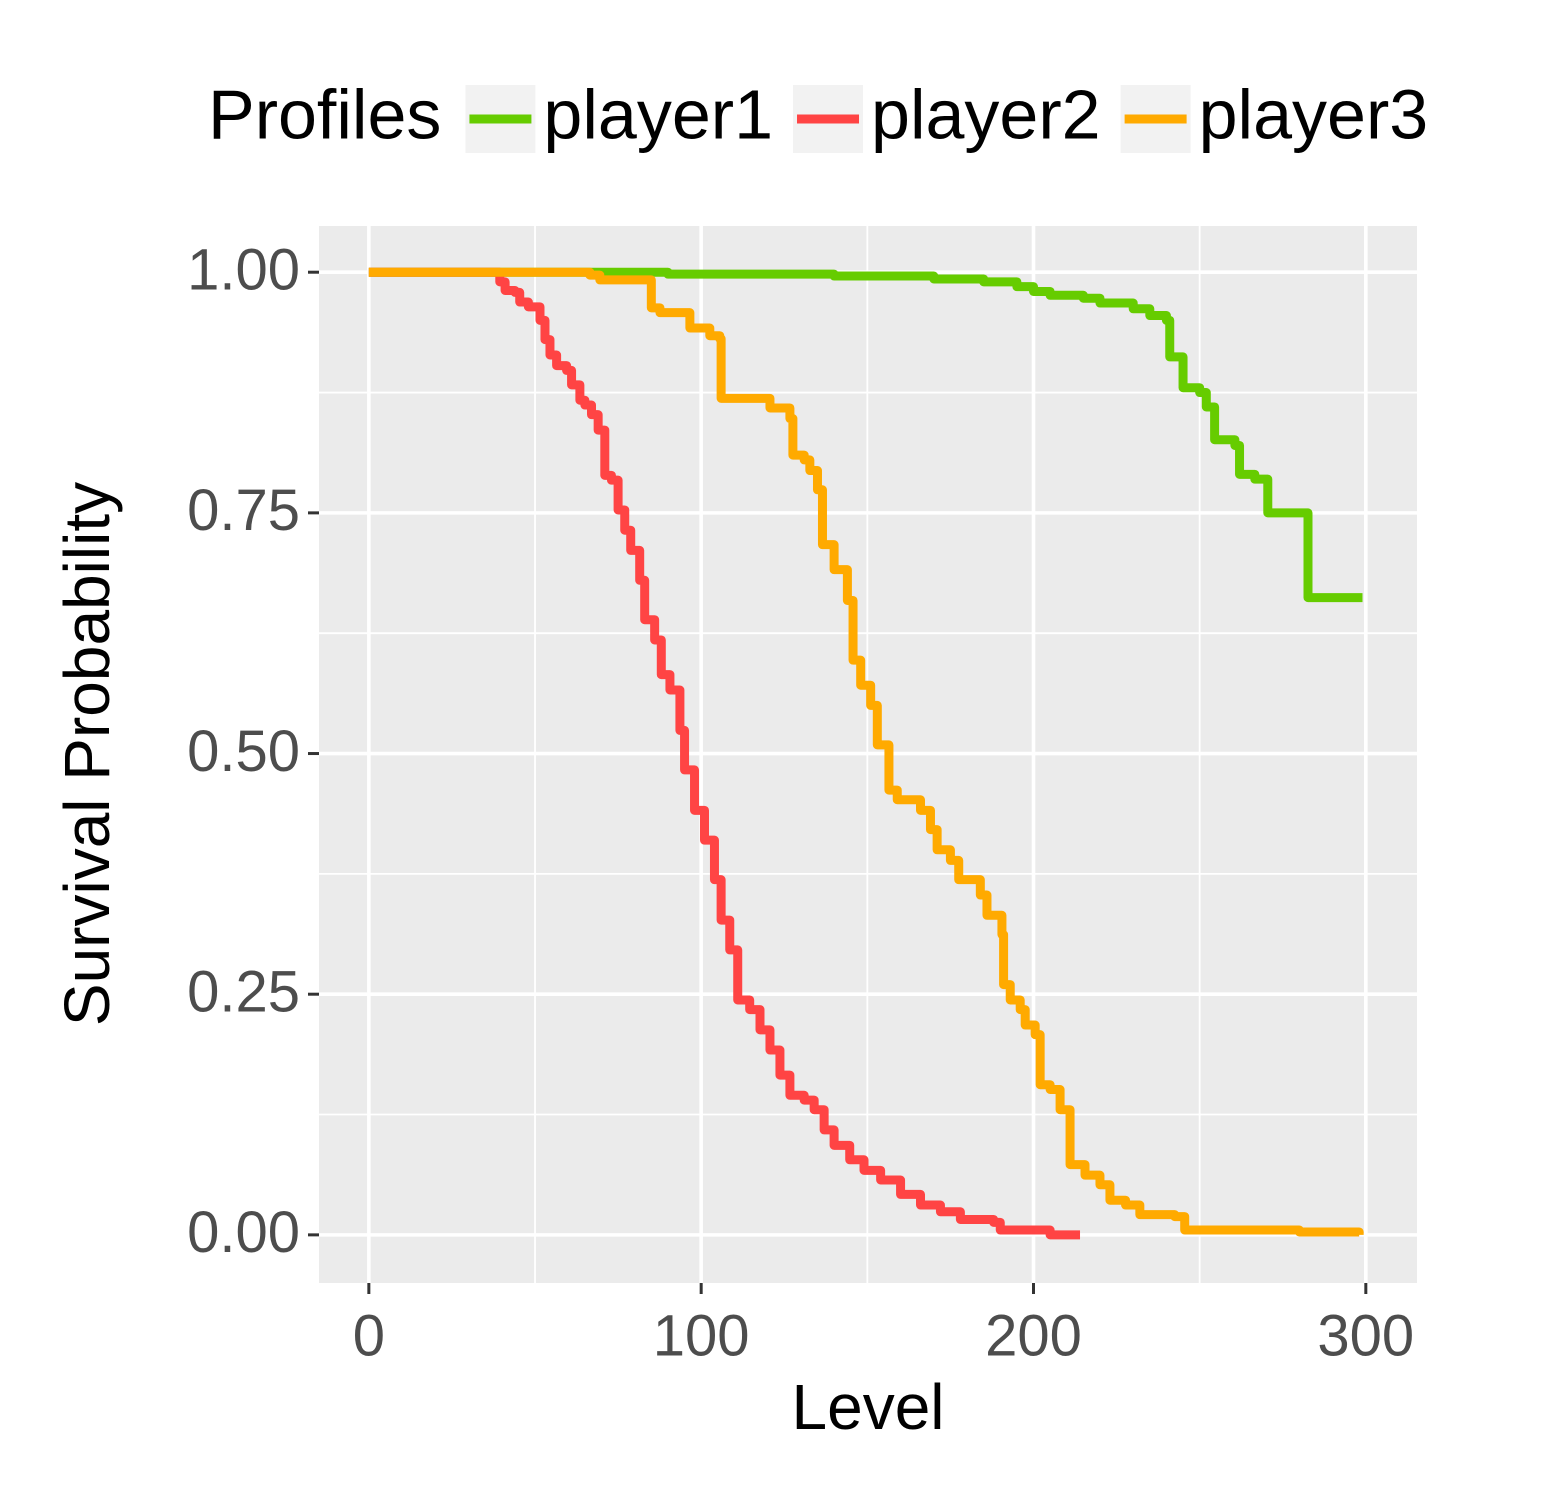 This screenshot has width=1560, height=1500. What do you see at coordinates (243, 751) in the screenshot?
I see `y-tick-label: 0.50` at bounding box center [243, 751].